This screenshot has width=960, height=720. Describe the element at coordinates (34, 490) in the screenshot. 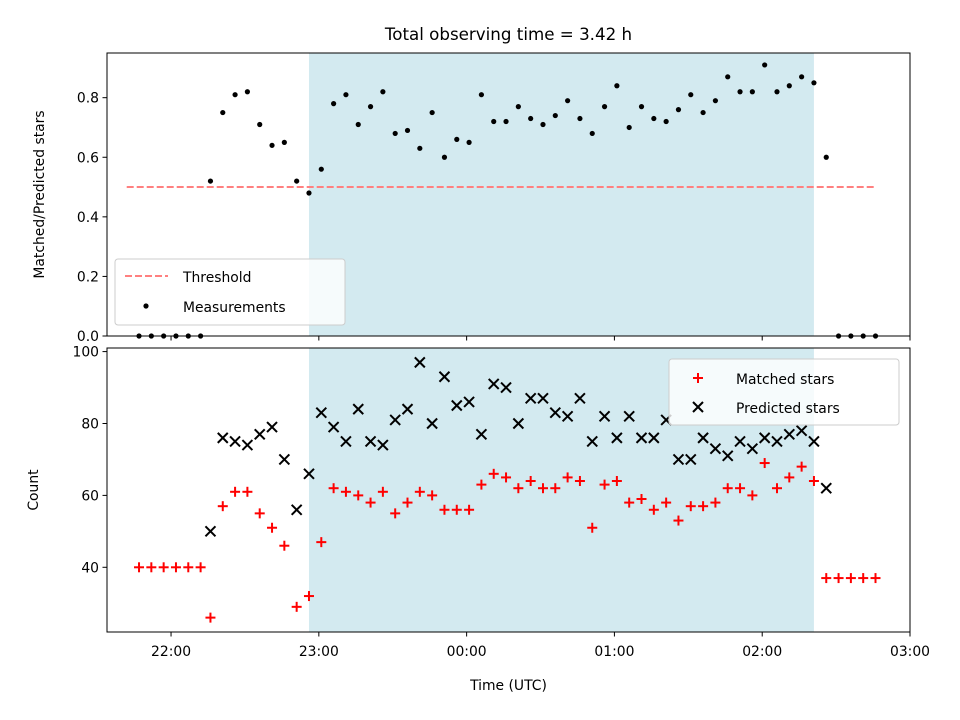

I see `count-y-axis-label: Count` at that location.